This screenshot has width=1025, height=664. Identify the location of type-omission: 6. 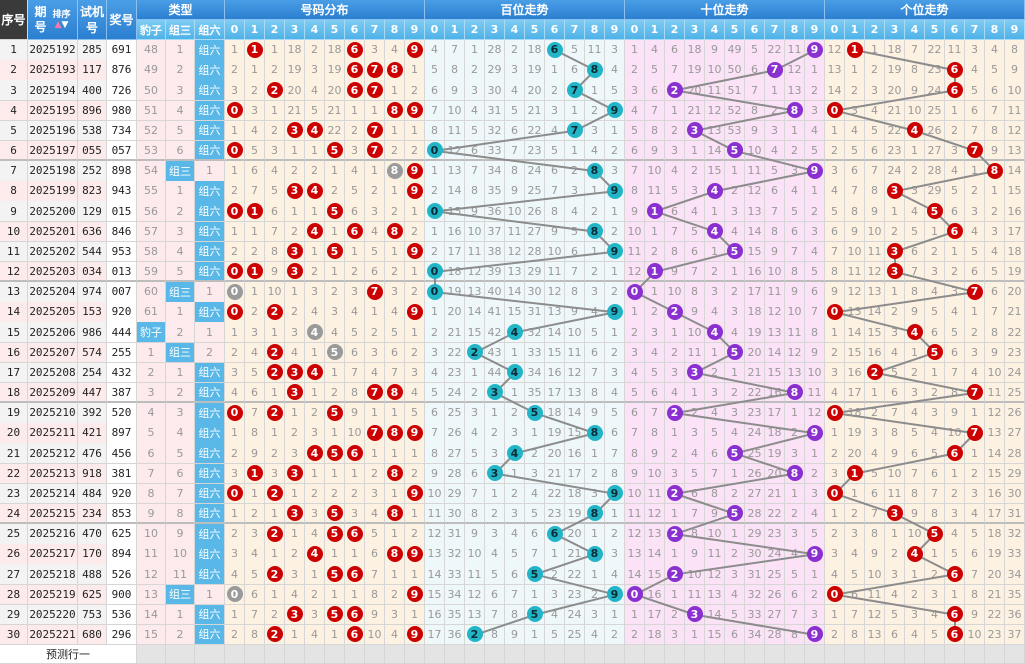
(180, 474).